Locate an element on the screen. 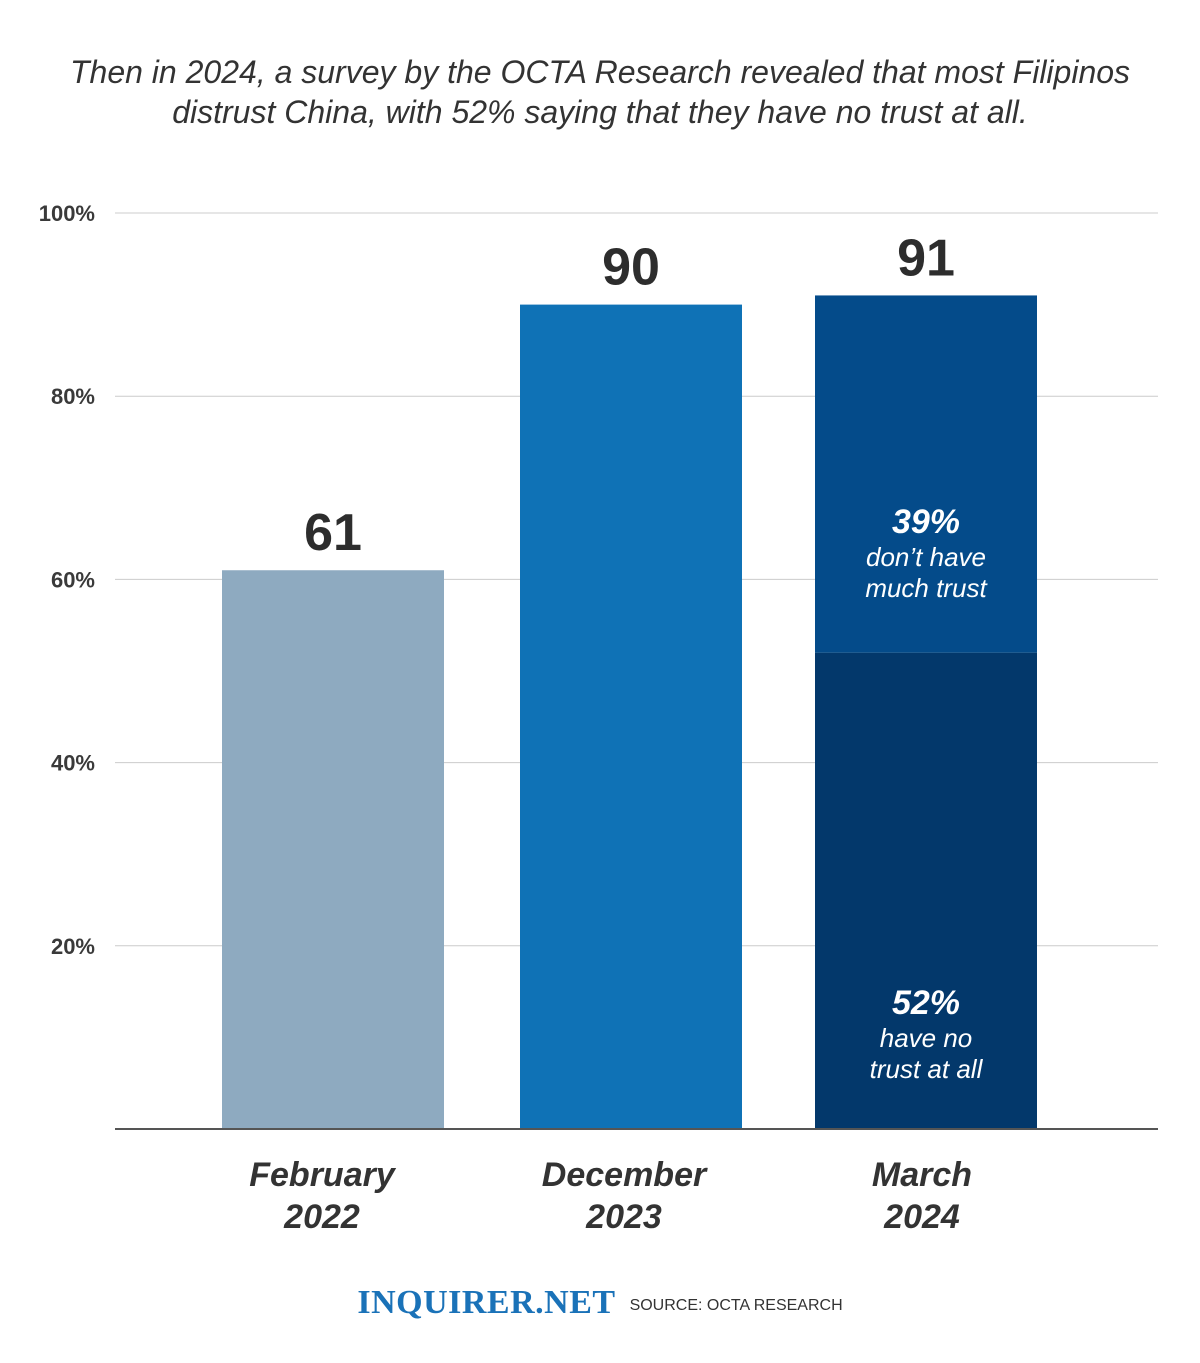 Image resolution: width=1200 pixels, height=1363 pixels. x-category-label: 2023 is located at coordinates (623, 1217).